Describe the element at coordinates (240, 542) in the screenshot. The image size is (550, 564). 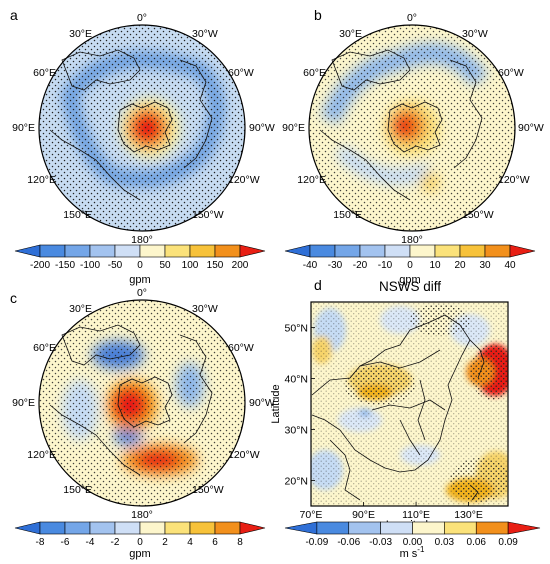
I see `colorbar-tick-label: 8` at that location.